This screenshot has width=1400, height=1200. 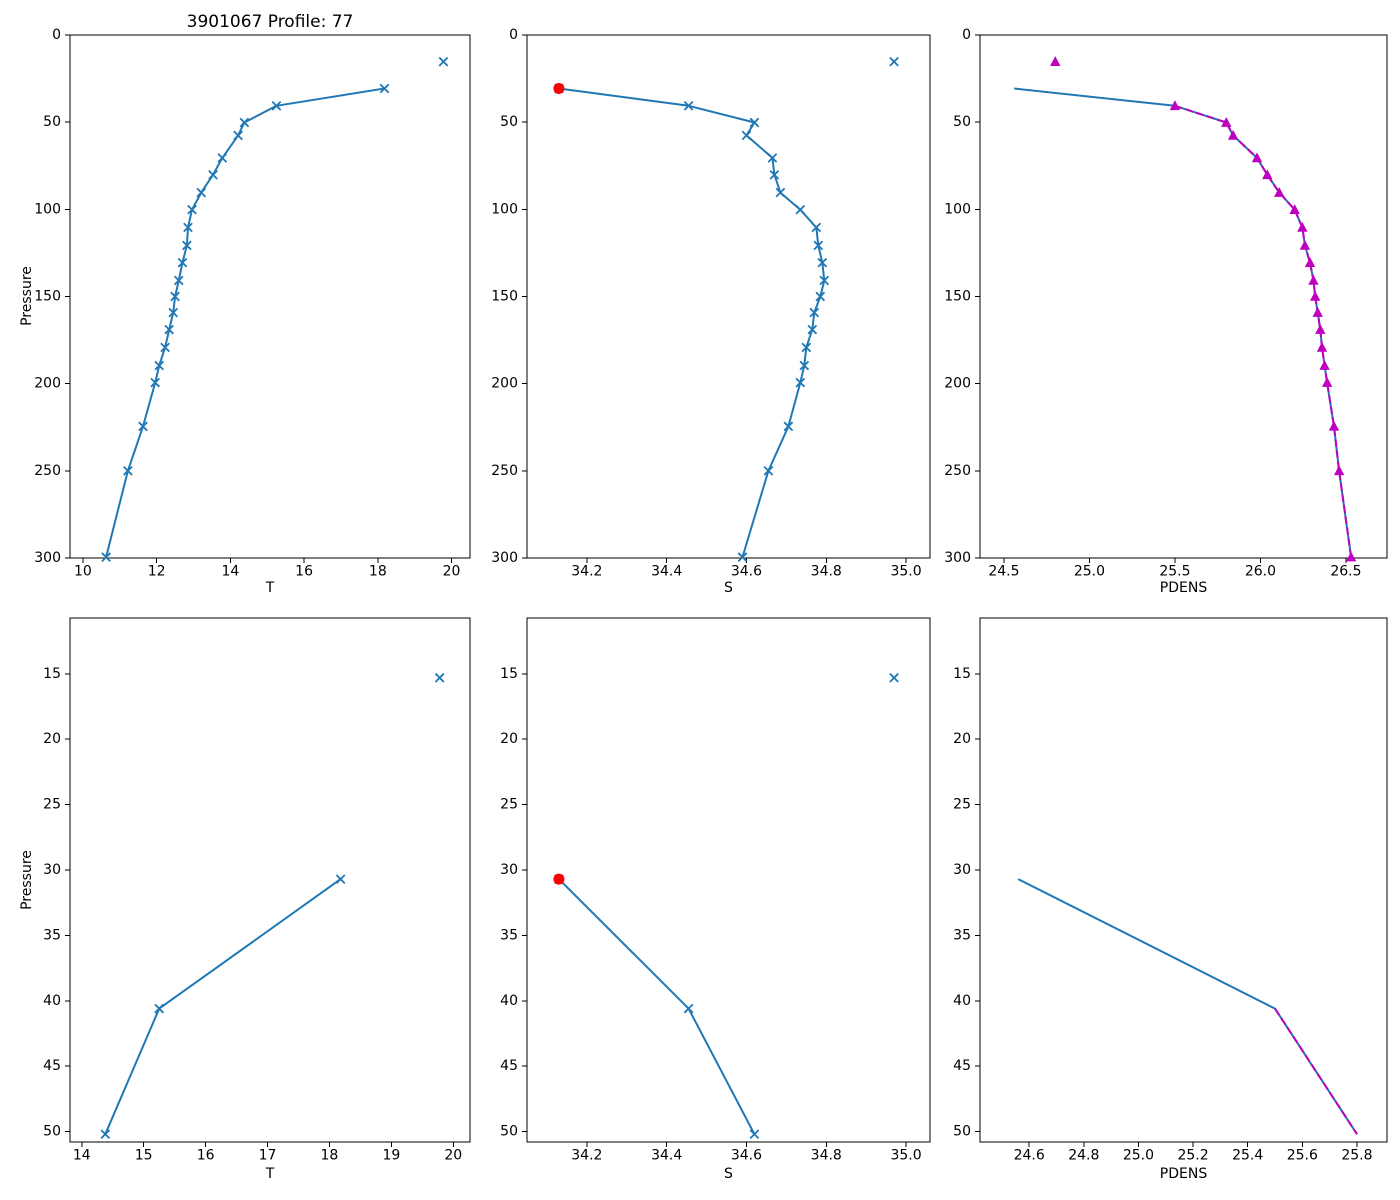 I want to click on x-ticks: 24.6 24.8 25.0 25.2 25.4 25.6 25.8, so click(x=1193, y=1153).